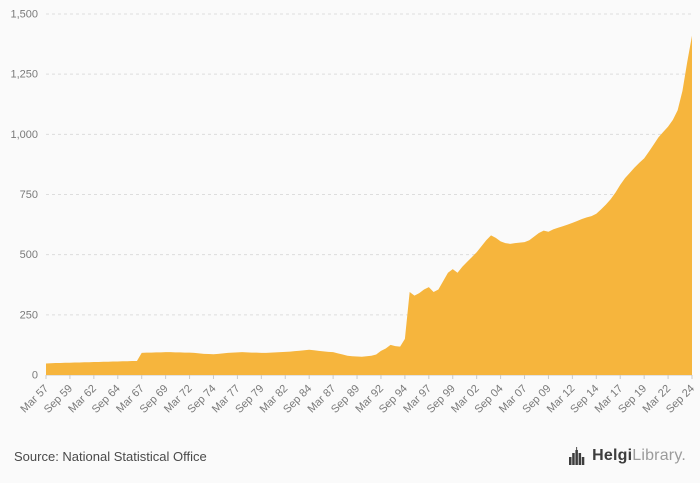  I want to click on logo-text: HelgiLibrary., so click(639, 456).